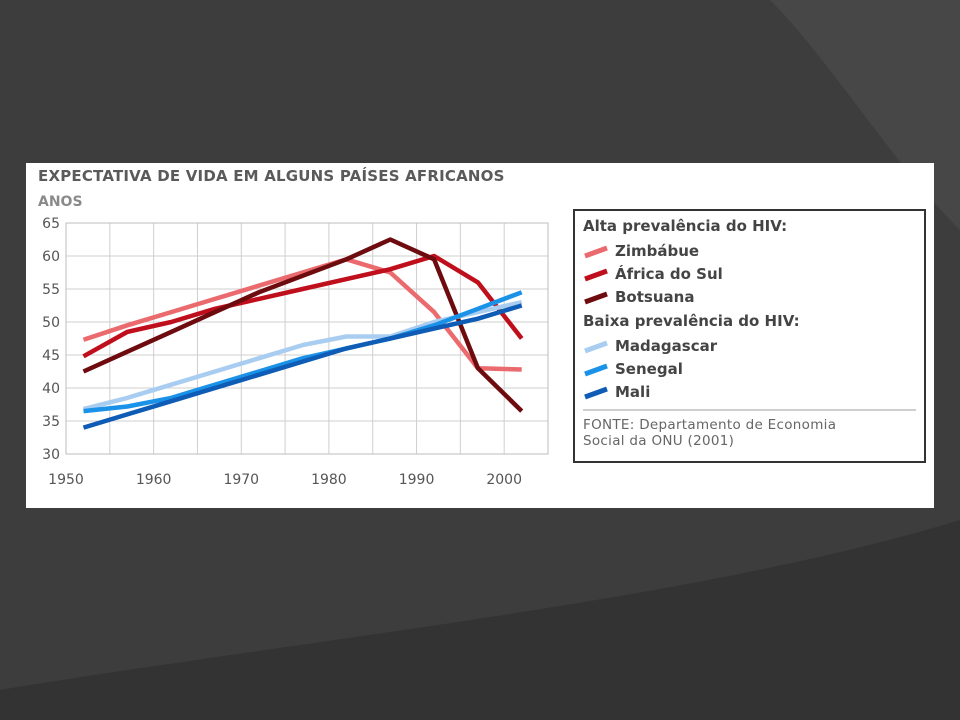  I want to click on legend-item-botsuana: Botsuana, so click(749, 296).